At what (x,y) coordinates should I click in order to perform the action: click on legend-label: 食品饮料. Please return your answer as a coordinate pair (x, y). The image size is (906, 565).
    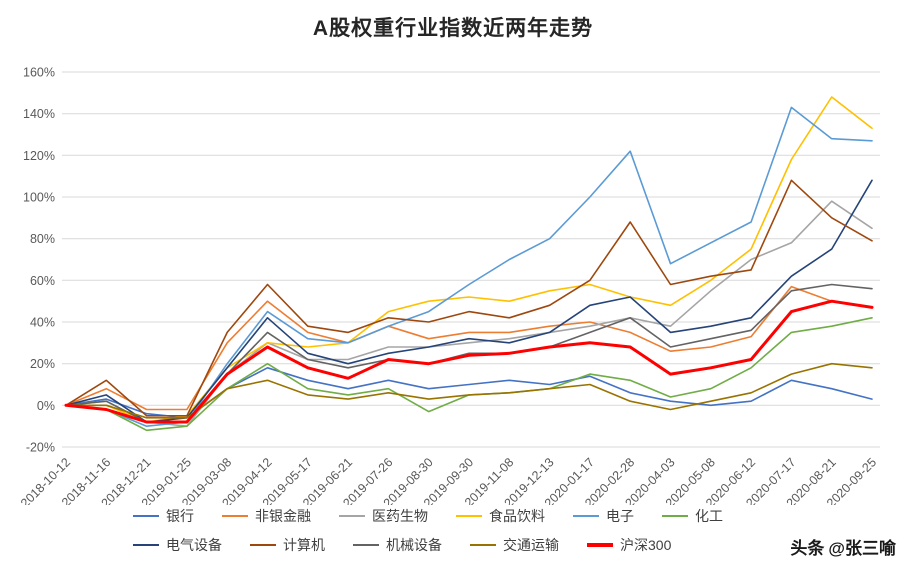
    Looking at the image, I should click on (517, 516).